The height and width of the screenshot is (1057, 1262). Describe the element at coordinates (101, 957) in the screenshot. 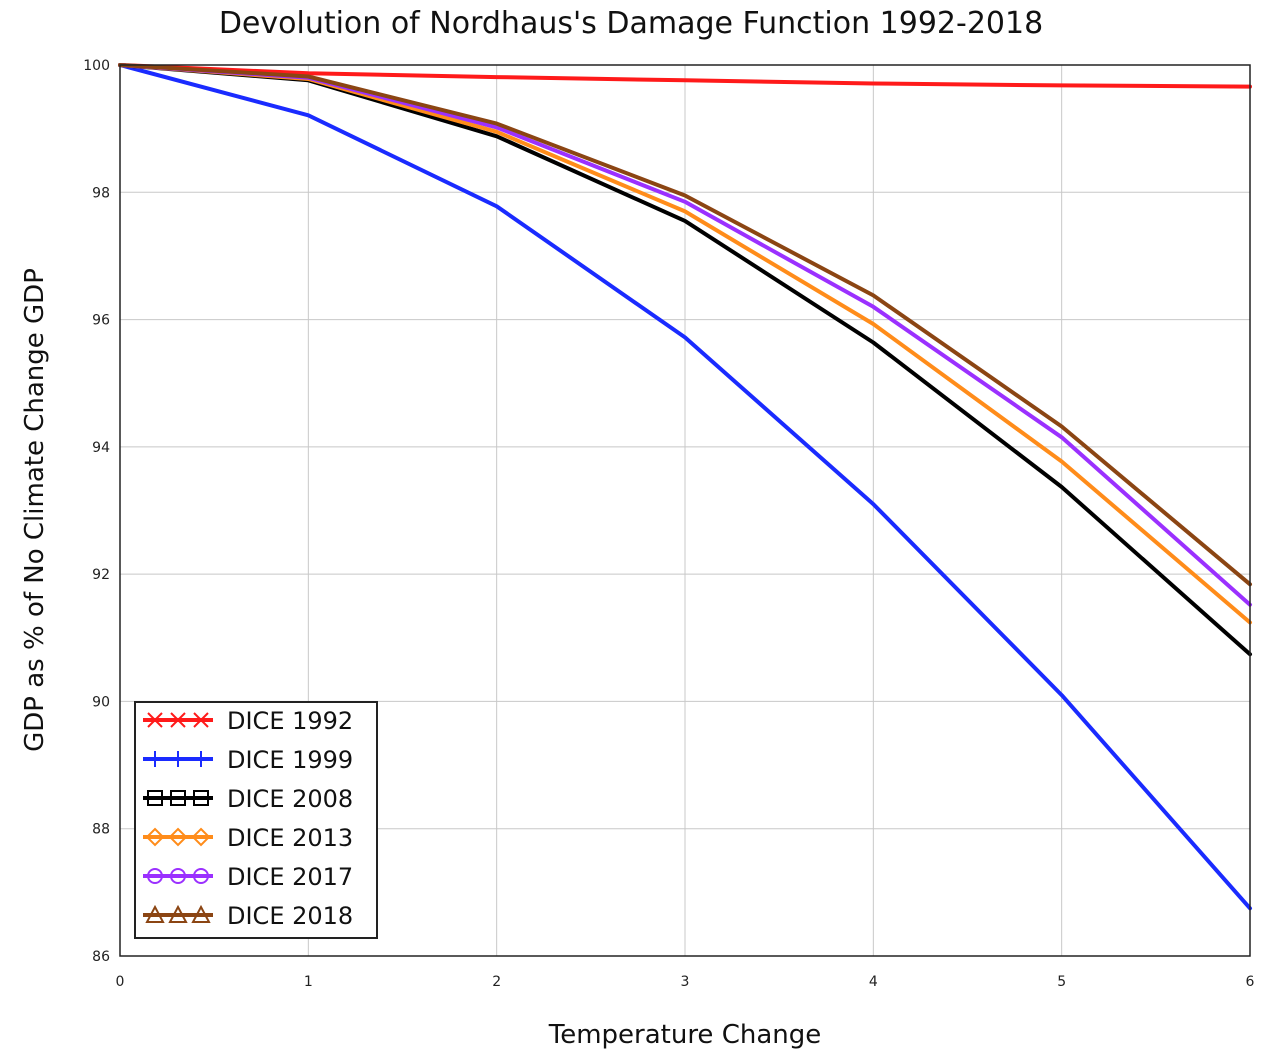

I see `y-tick-label: 86` at that location.